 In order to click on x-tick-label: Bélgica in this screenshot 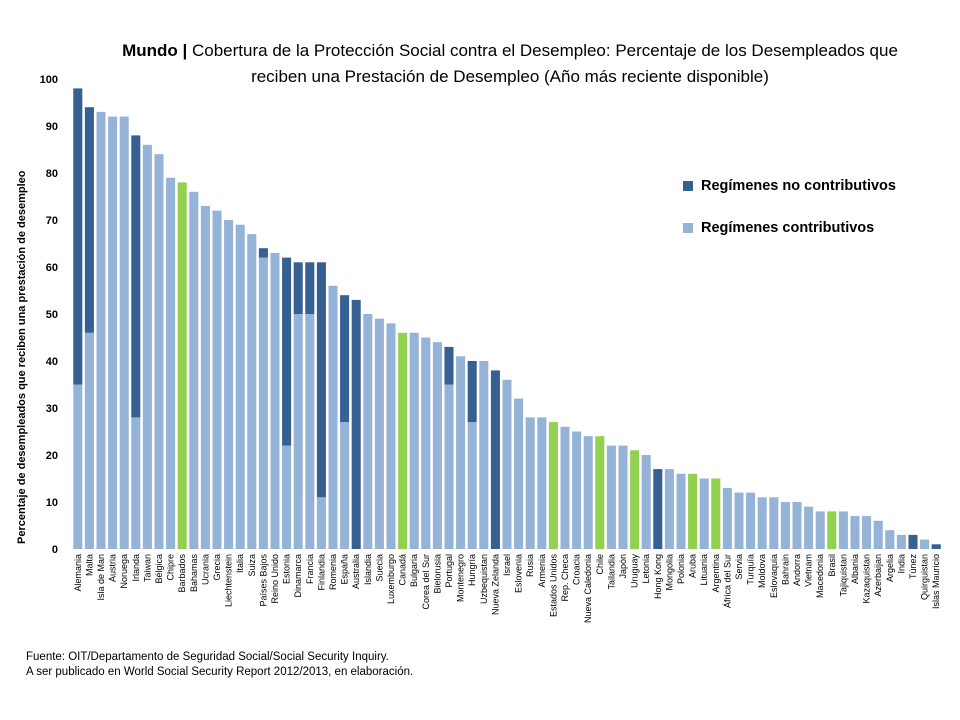, I will do `click(159, 569)`.